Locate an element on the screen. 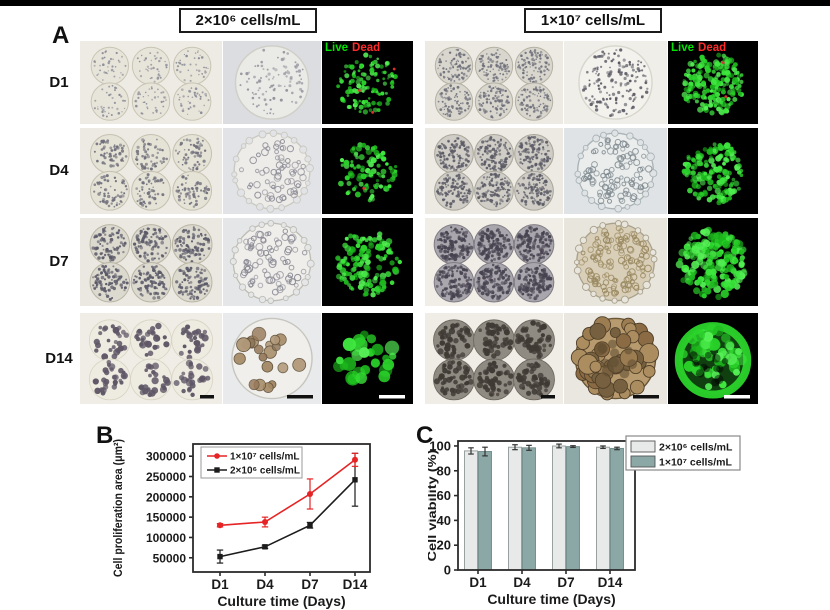  legend: 1×10⁷ cells/mL 2×10⁶ cells/mL is located at coordinates (251, 462).